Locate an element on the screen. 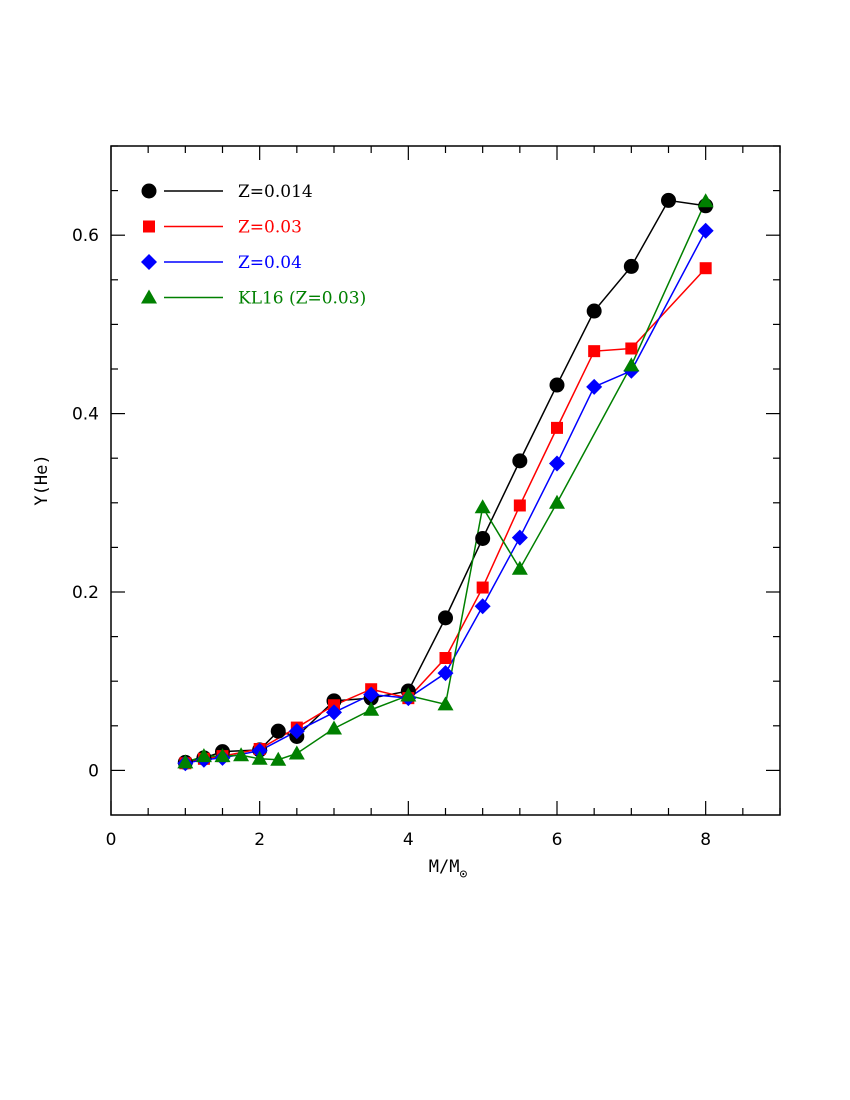 This screenshot has height=1100, width=850. legend-label-z-0-03: Z=0.03 is located at coordinates (270, 228).